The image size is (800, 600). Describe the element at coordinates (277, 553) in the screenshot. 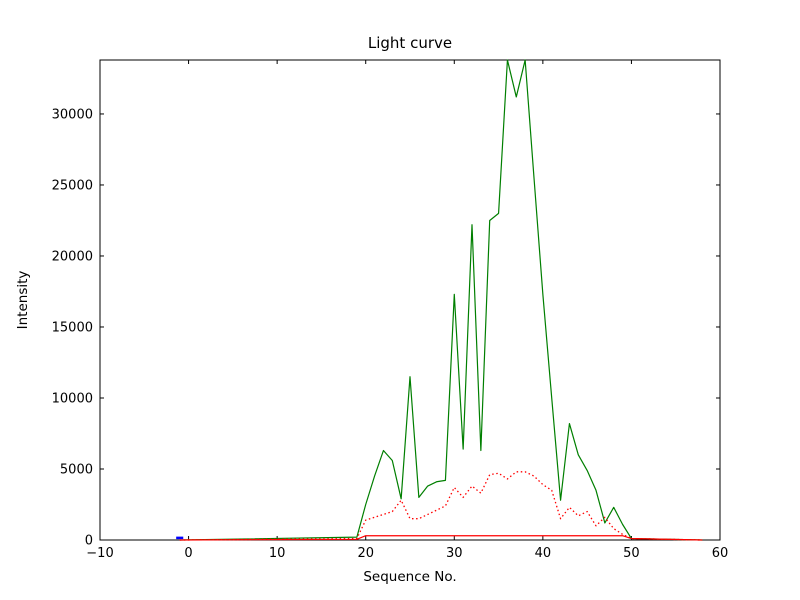

I see `x-tick-label: 10` at that location.